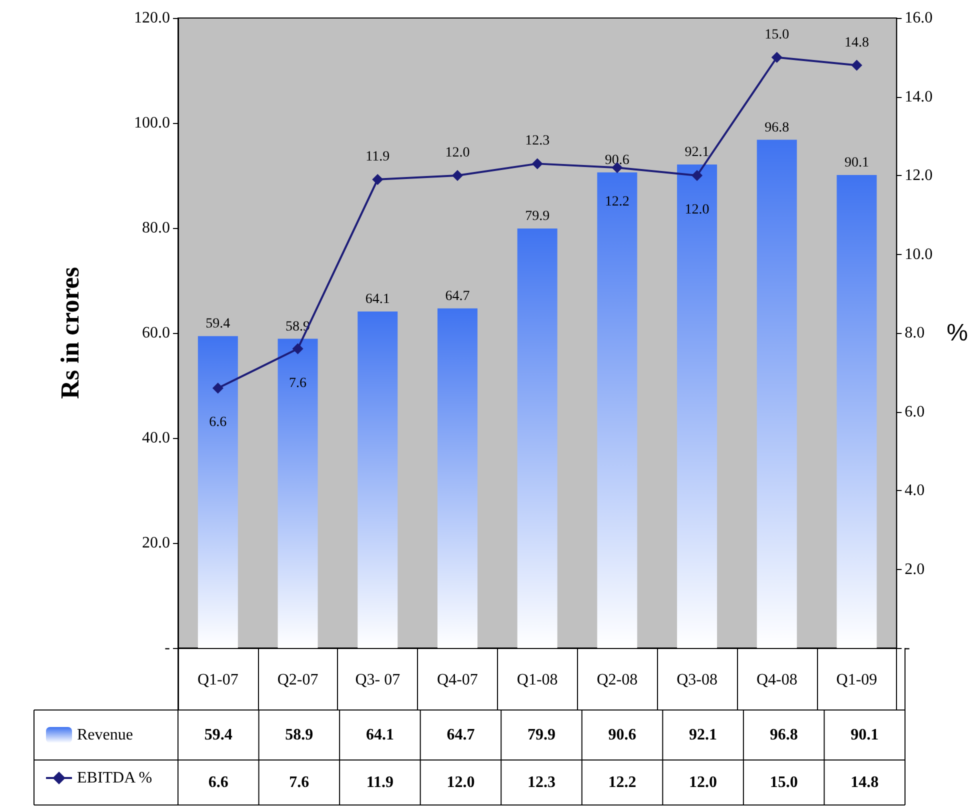 The image size is (971, 810). What do you see at coordinates (617, 202) in the screenshot?
I see `text: 12.2` at bounding box center [617, 202].